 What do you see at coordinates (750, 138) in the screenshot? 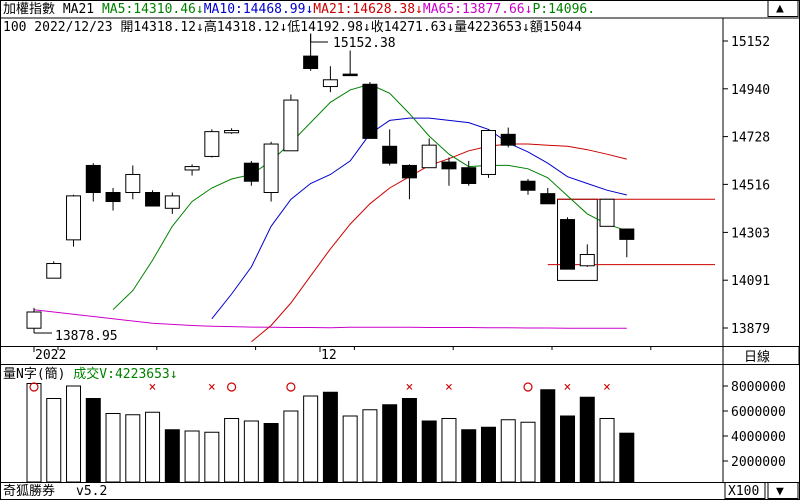
I see `price-tick-label: 14728` at bounding box center [750, 138].